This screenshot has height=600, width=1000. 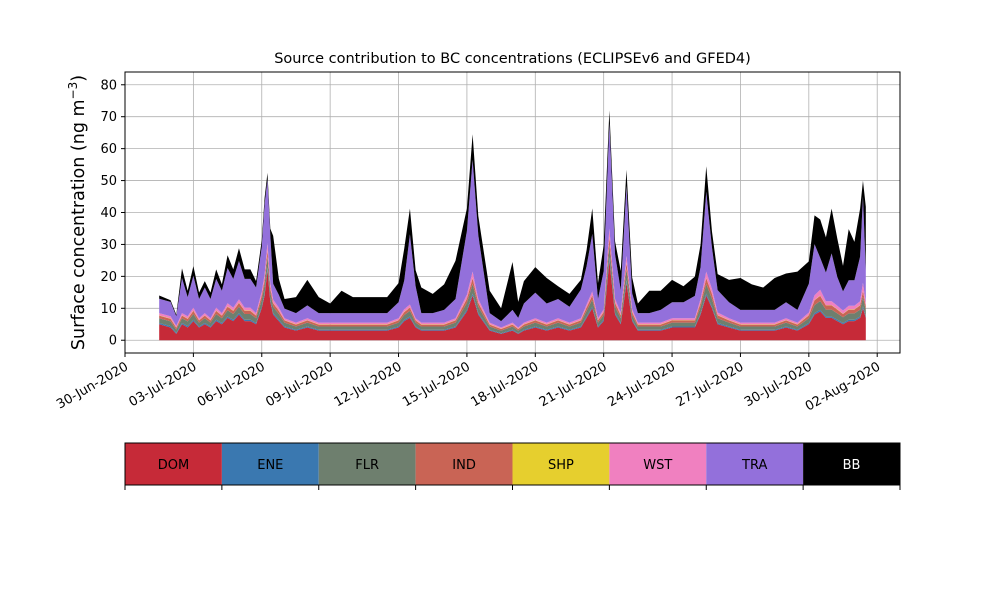 I want to click on legend-label-bb: BB, so click(x=852, y=465).